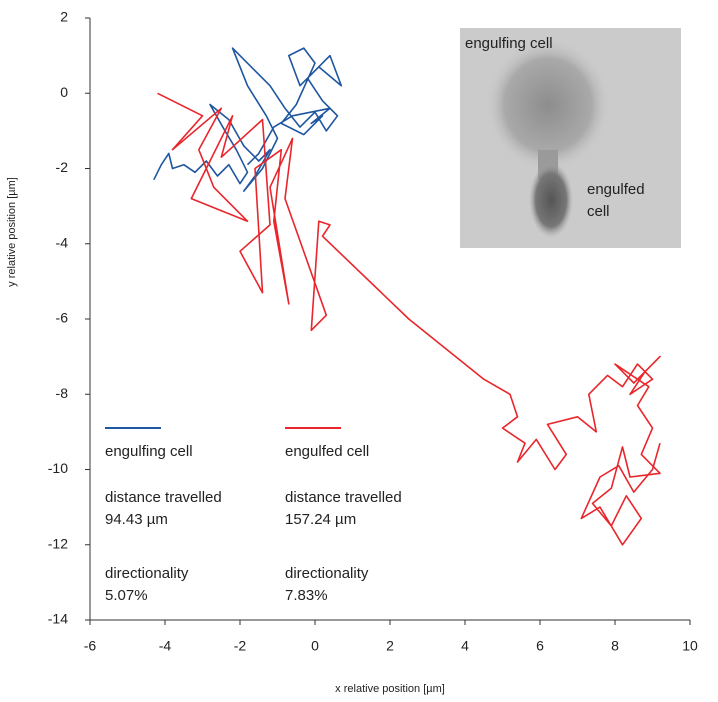  I want to click on legend-label: engulfed cell, so click(327, 451).